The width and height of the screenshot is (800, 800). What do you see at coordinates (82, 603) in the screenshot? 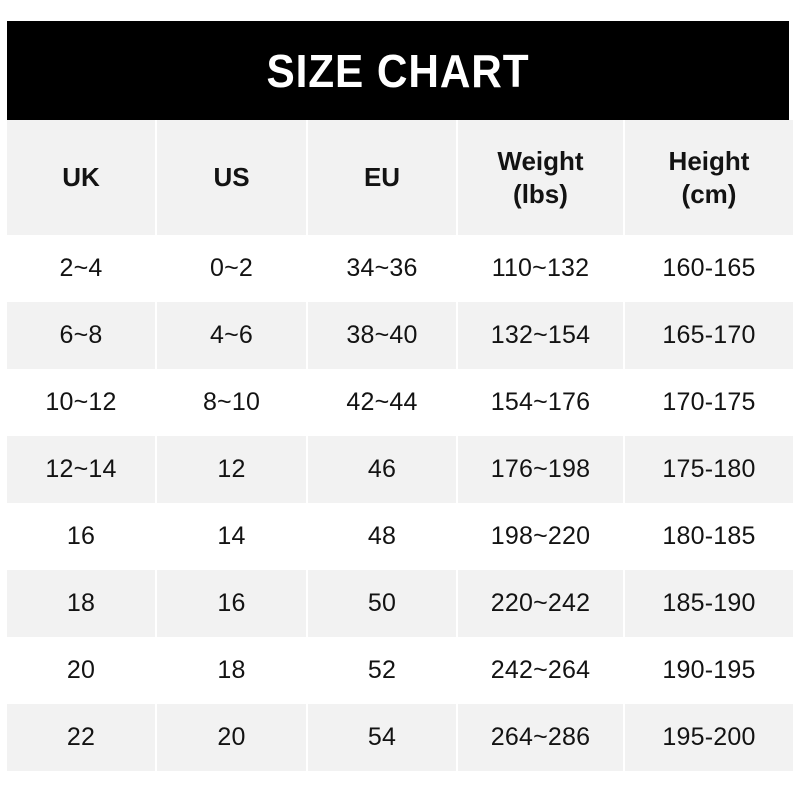
I see `cell-uk: 18` at bounding box center [82, 603].